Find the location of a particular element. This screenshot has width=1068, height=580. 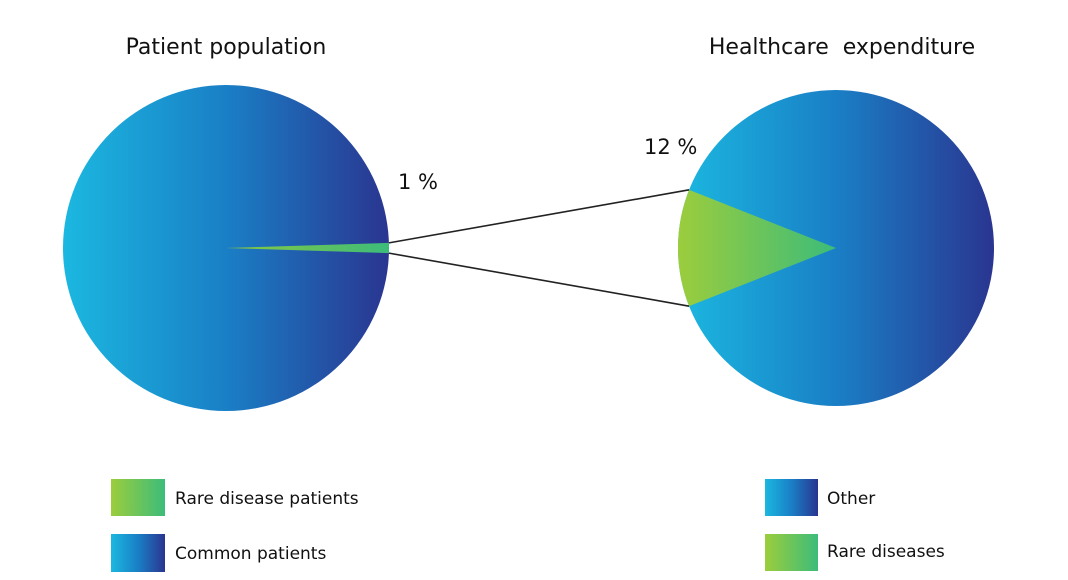

legend-label-rare-diseases: Rare diseases is located at coordinates (886, 552).